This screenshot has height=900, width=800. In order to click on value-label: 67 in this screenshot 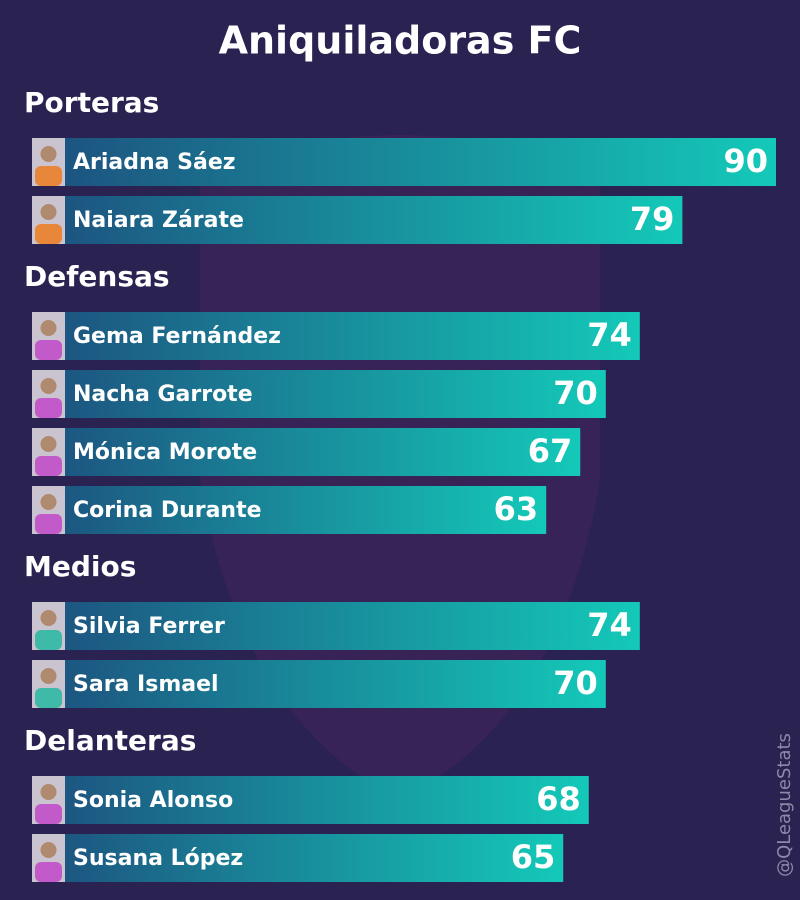, I will do `click(550, 451)`.